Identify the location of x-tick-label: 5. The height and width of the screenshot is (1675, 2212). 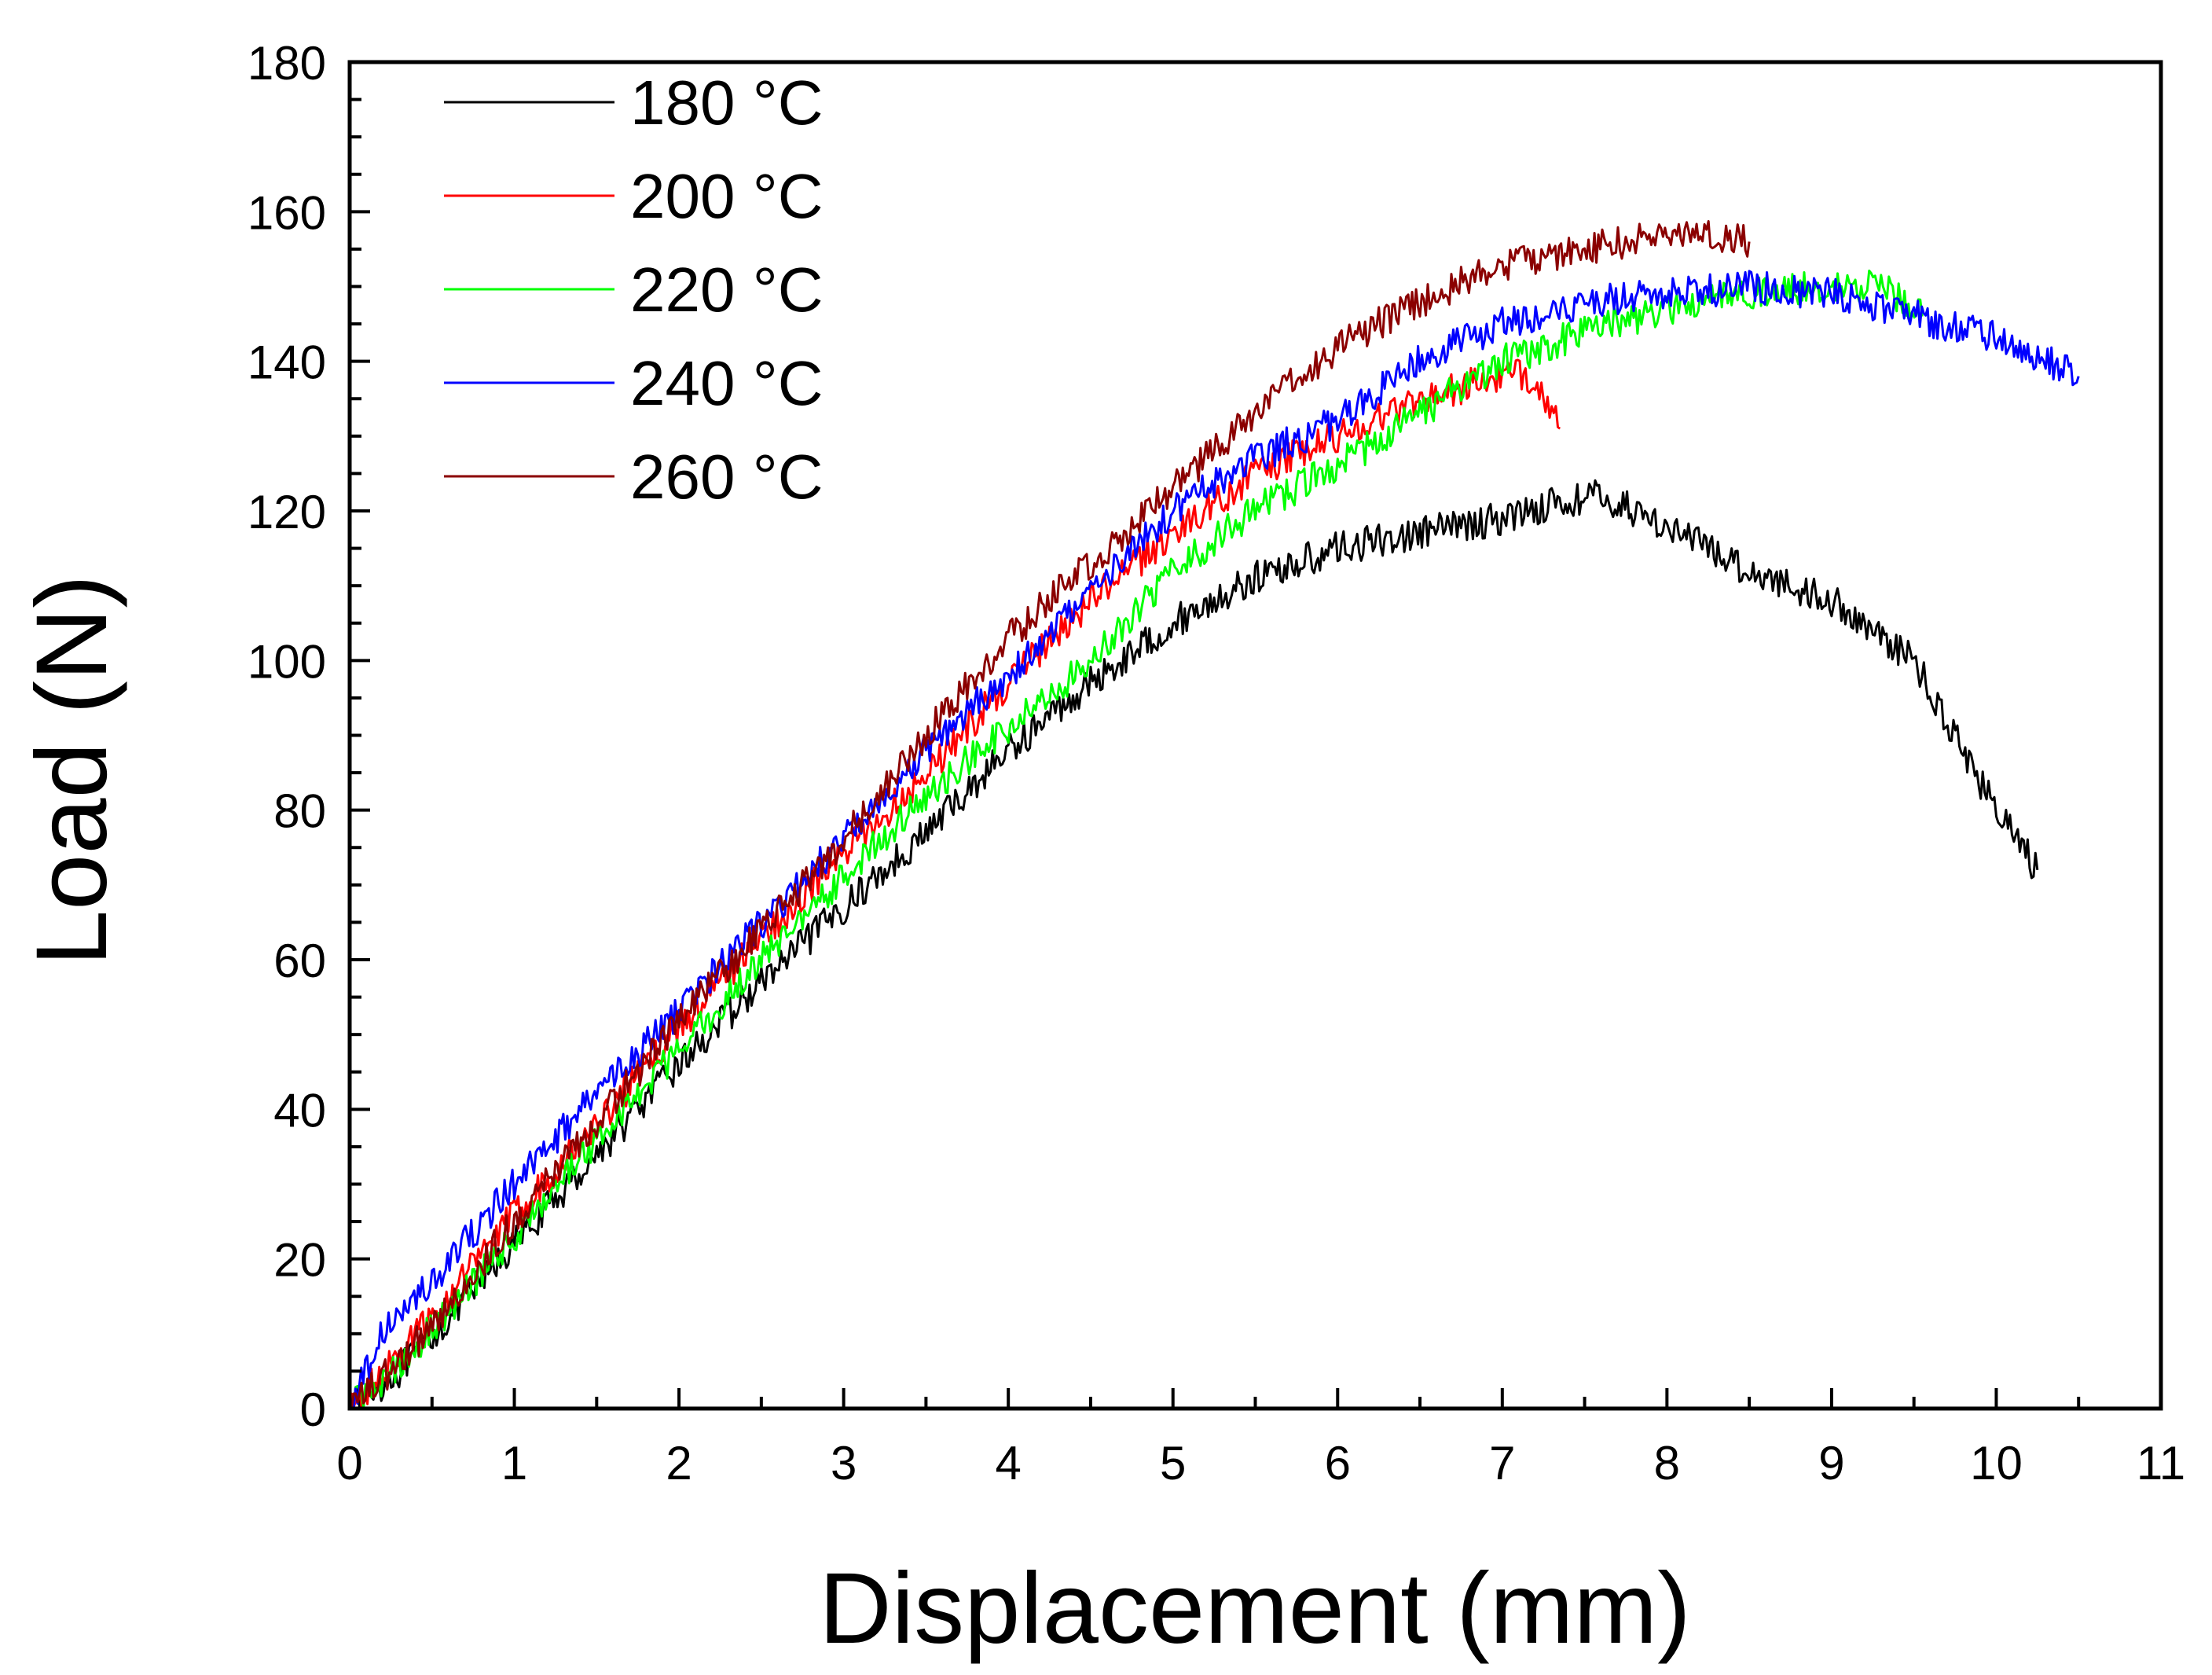
(1173, 1464).